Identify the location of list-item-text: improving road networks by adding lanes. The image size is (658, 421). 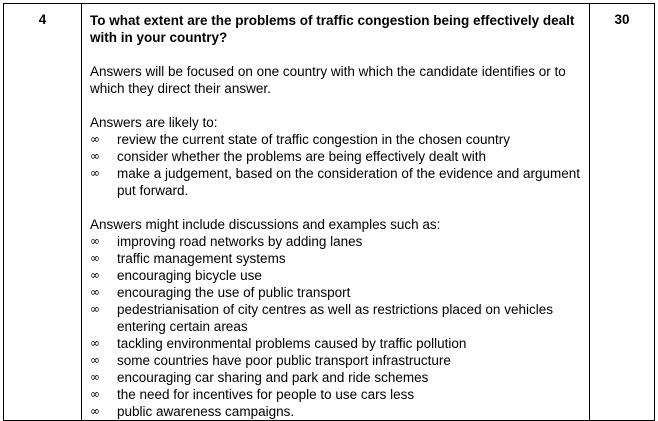
(240, 241).